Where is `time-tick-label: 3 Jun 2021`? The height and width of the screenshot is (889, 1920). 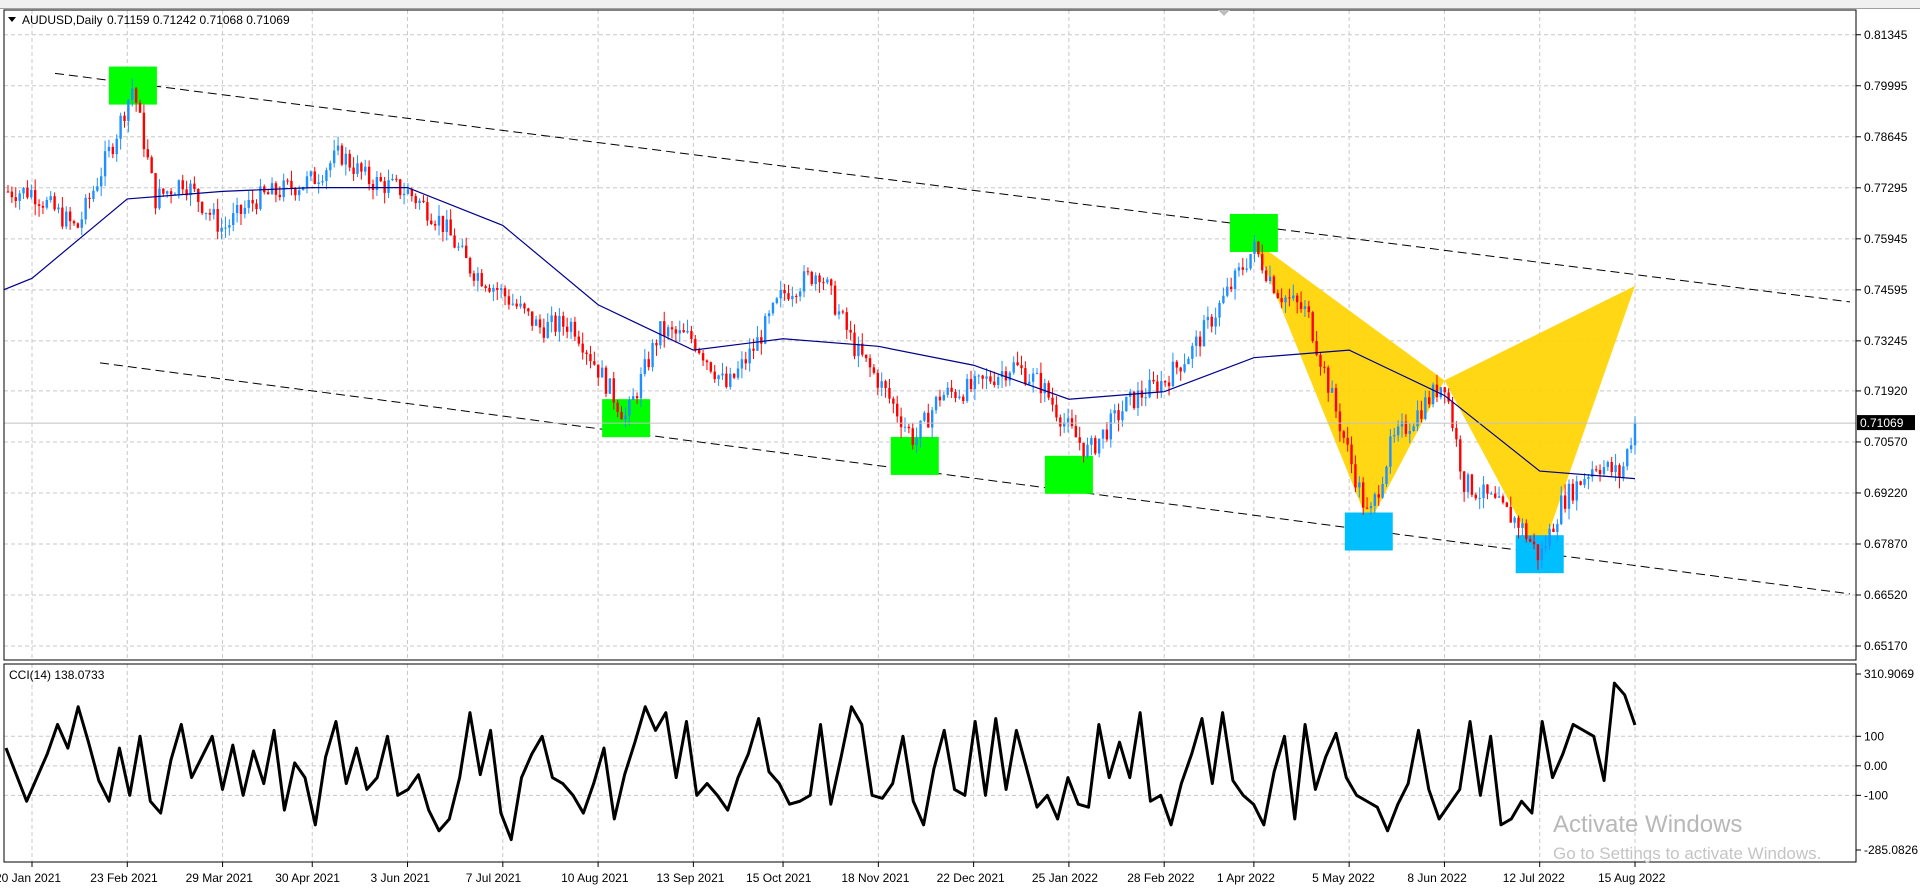 time-tick-label: 3 Jun 2021 is located at coordinates (401, 878).